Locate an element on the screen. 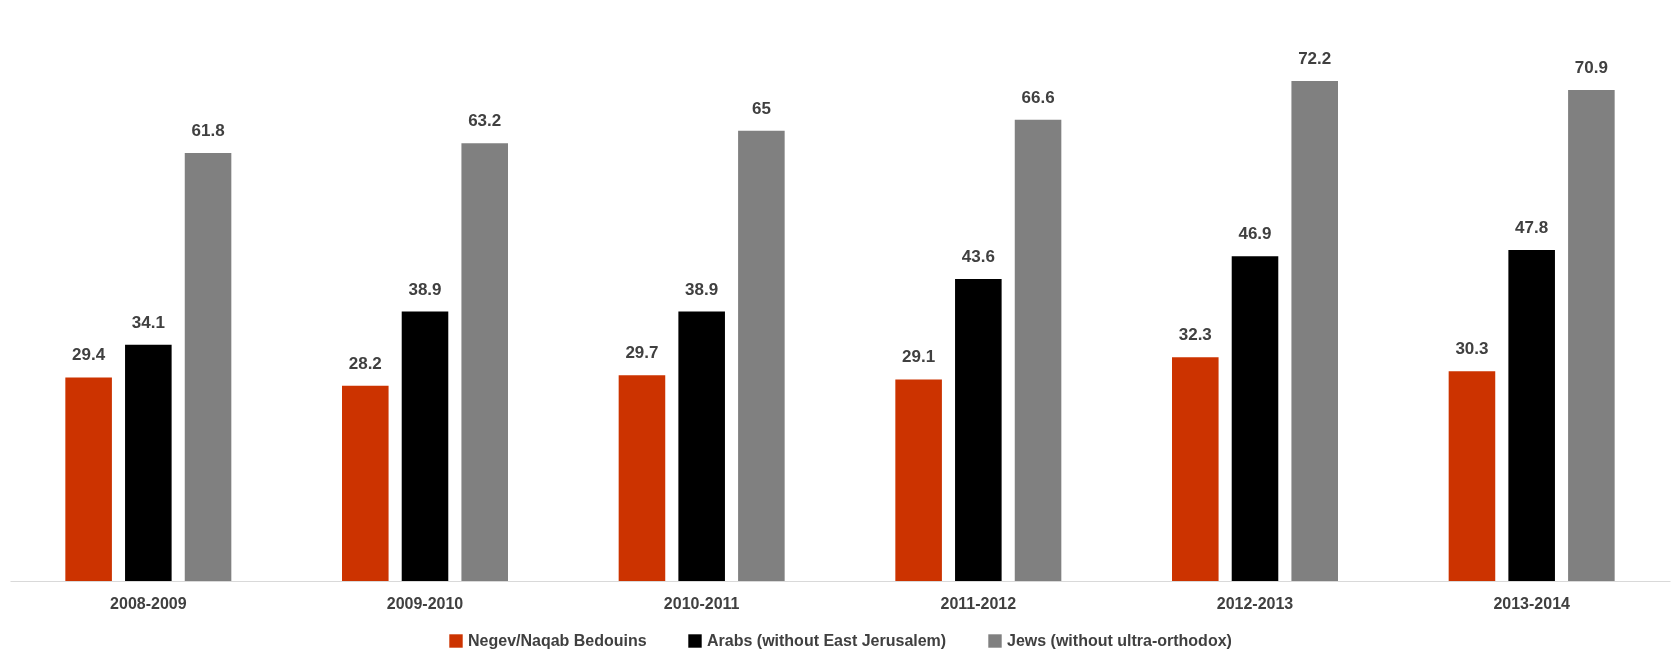 The width and height of the screenshot is (1680, 655). data-label: 32.3 is located at coordinates (1195, 335).